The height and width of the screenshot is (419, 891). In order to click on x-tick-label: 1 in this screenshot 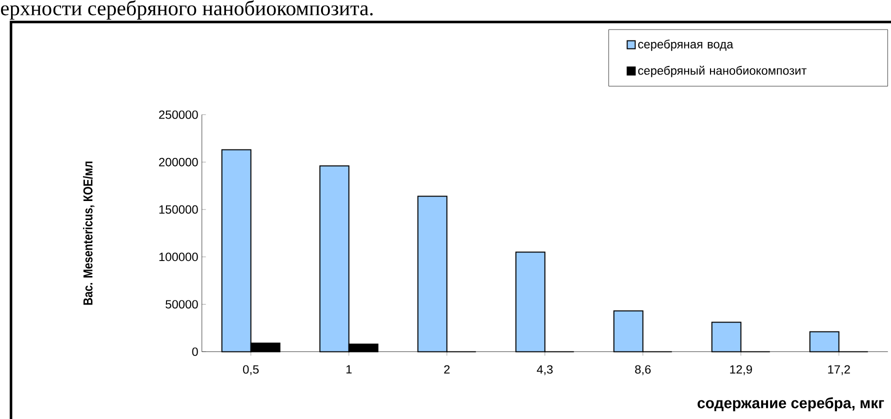, I will do `click(349, 369)`.